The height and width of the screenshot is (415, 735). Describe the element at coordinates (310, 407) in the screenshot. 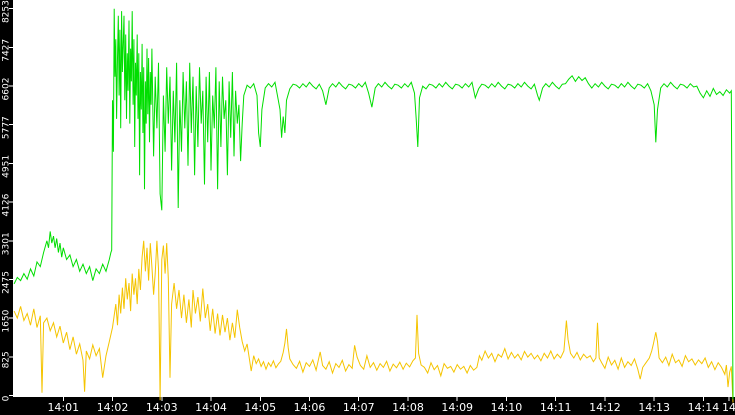

I see `x-tick-label: 14:06` at that location.